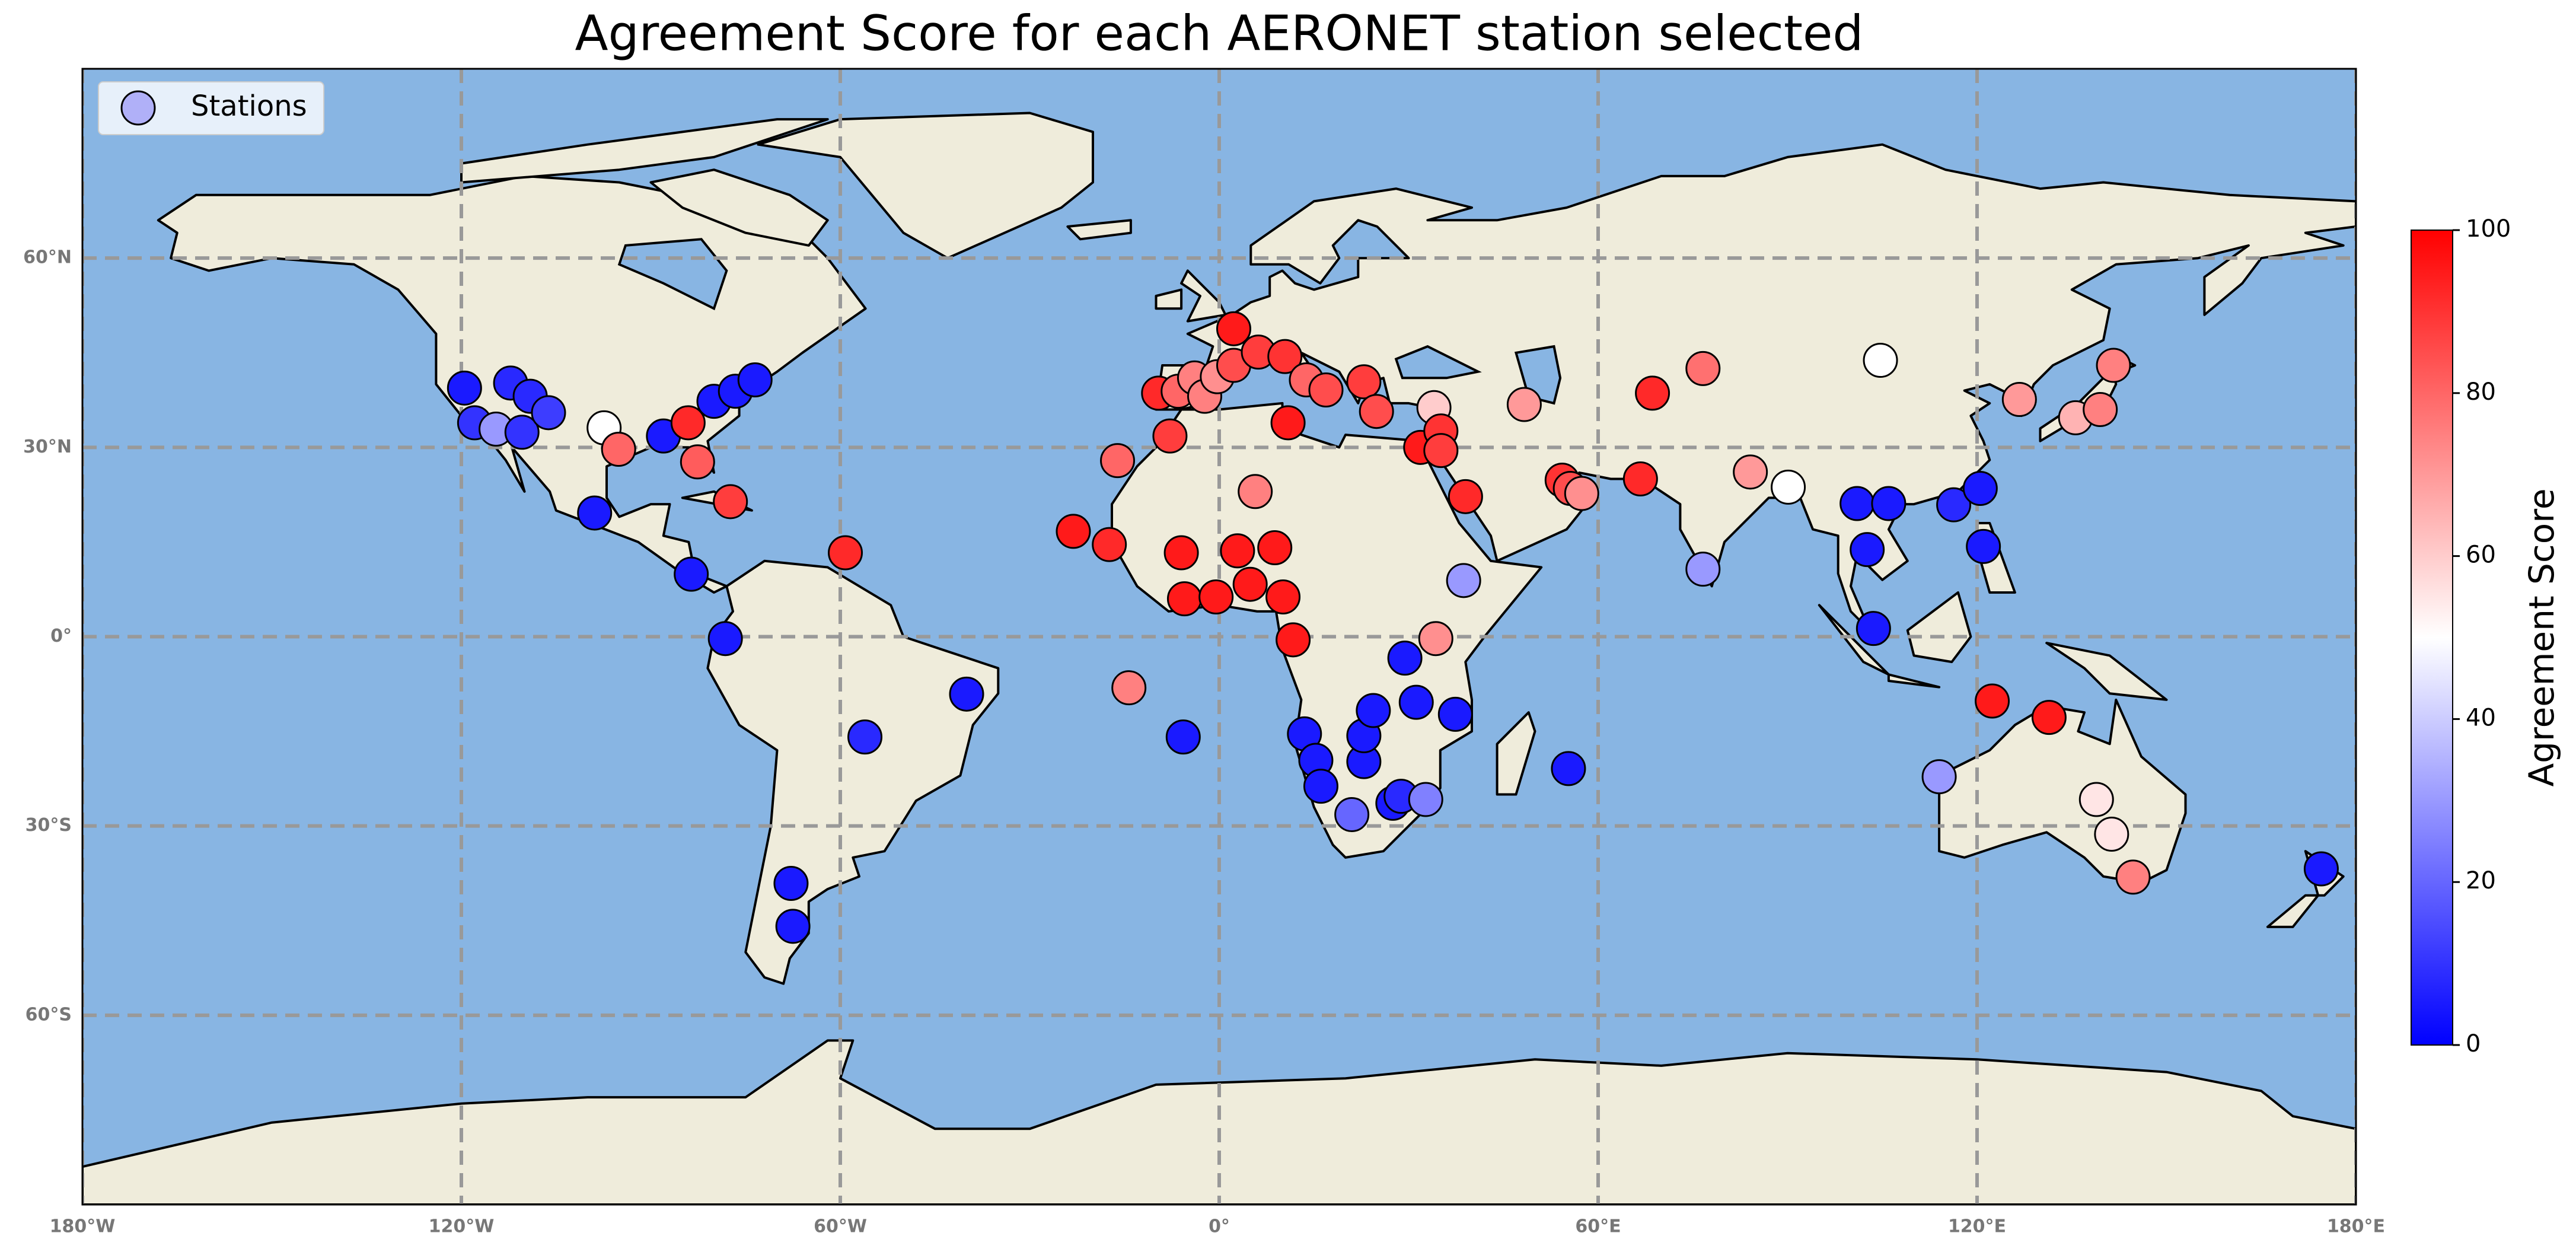 The width and height of the screenshot is (2576, 1252). What do you see at coordinates (48, 825) in the screenshot?
I see `y-tick-label: 30°S` at bounding box center [48, 825].